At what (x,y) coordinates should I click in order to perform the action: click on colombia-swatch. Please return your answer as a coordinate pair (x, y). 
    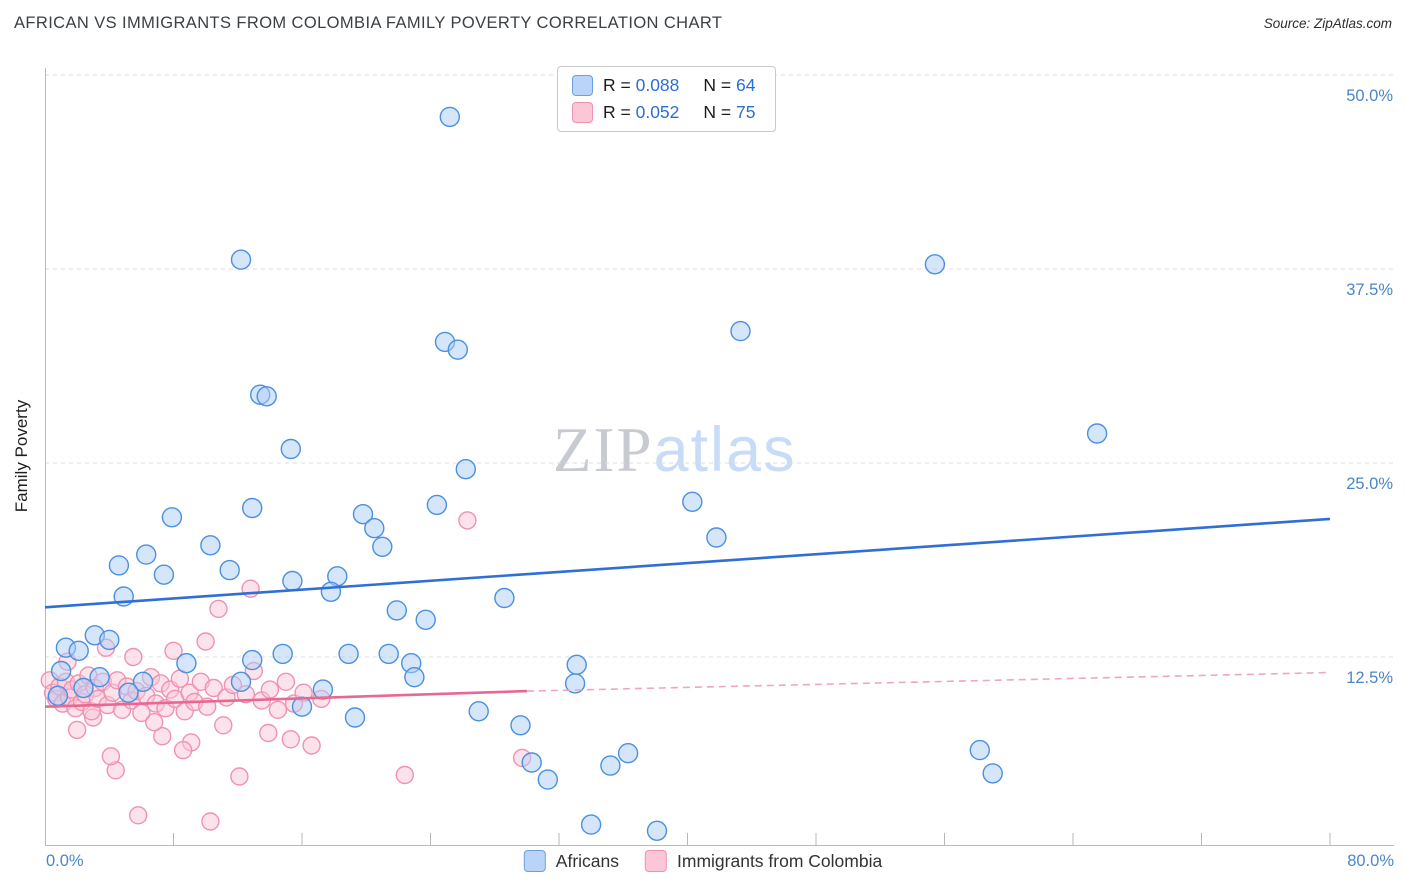
    Looking at the image, I should click on (582, 112).